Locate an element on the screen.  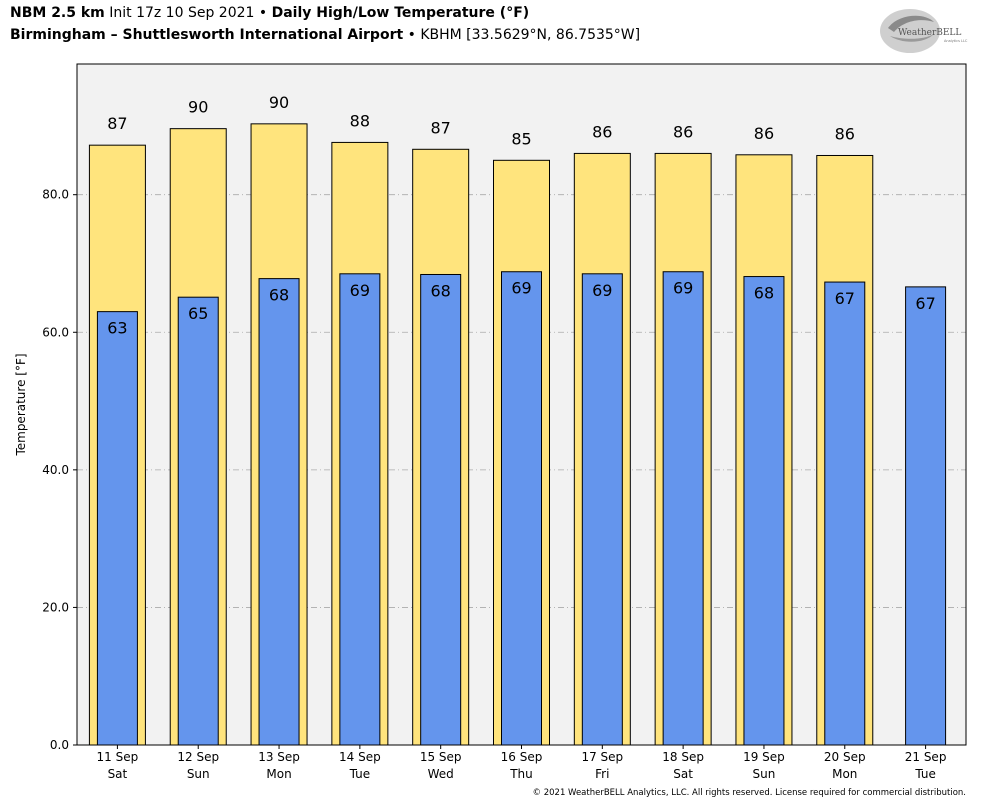
x-tick-label-date: 15 Sep is located at coordinates (441, 757).